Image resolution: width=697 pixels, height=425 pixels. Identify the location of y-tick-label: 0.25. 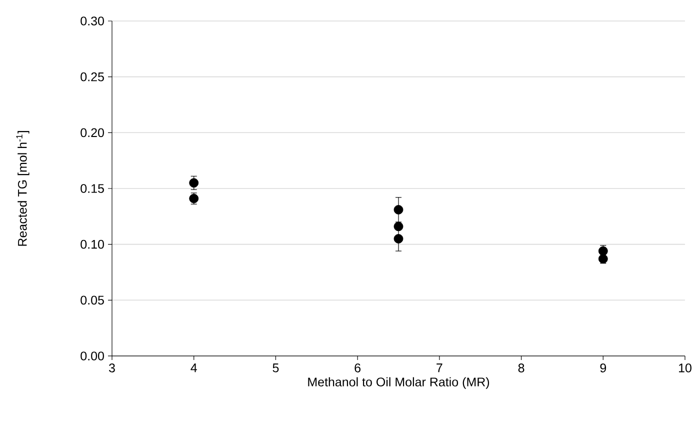
(92, 77).